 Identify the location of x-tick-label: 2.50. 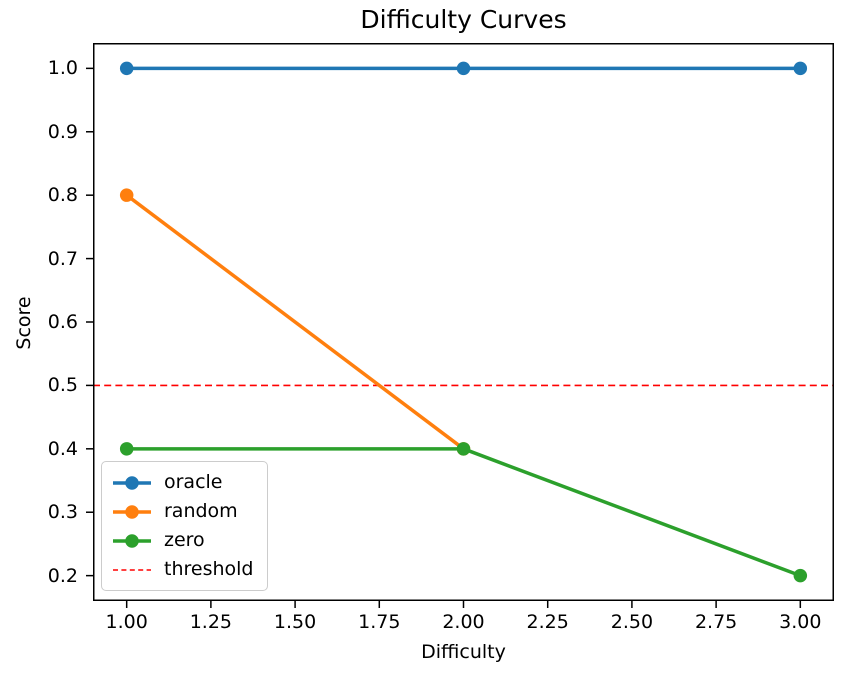
(632, 622).